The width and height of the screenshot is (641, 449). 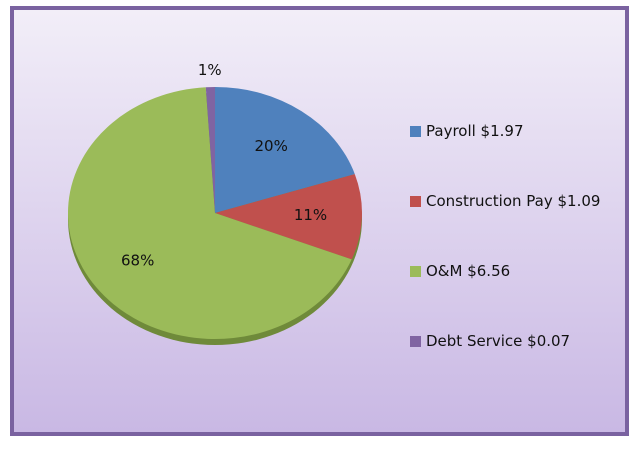 I want to click on legend-item: Payroll $1.97, so click(x=510, y=131).